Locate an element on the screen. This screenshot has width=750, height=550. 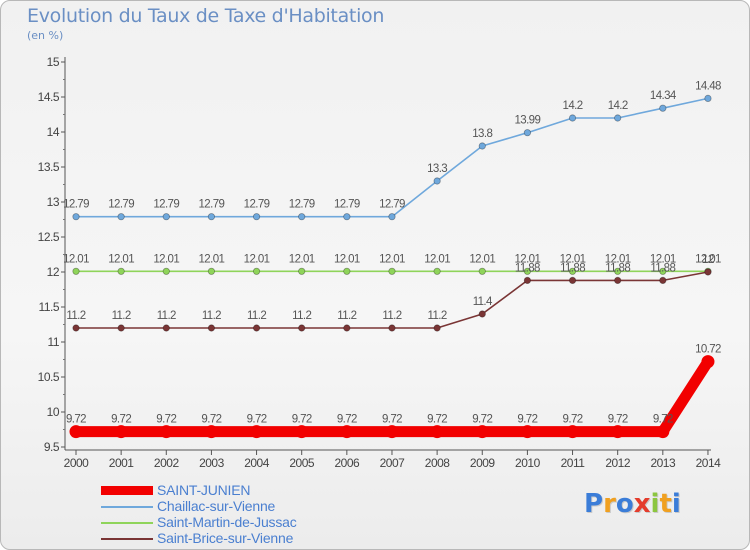
x-tick-label: 2001 is located at coordinates (122, 463).